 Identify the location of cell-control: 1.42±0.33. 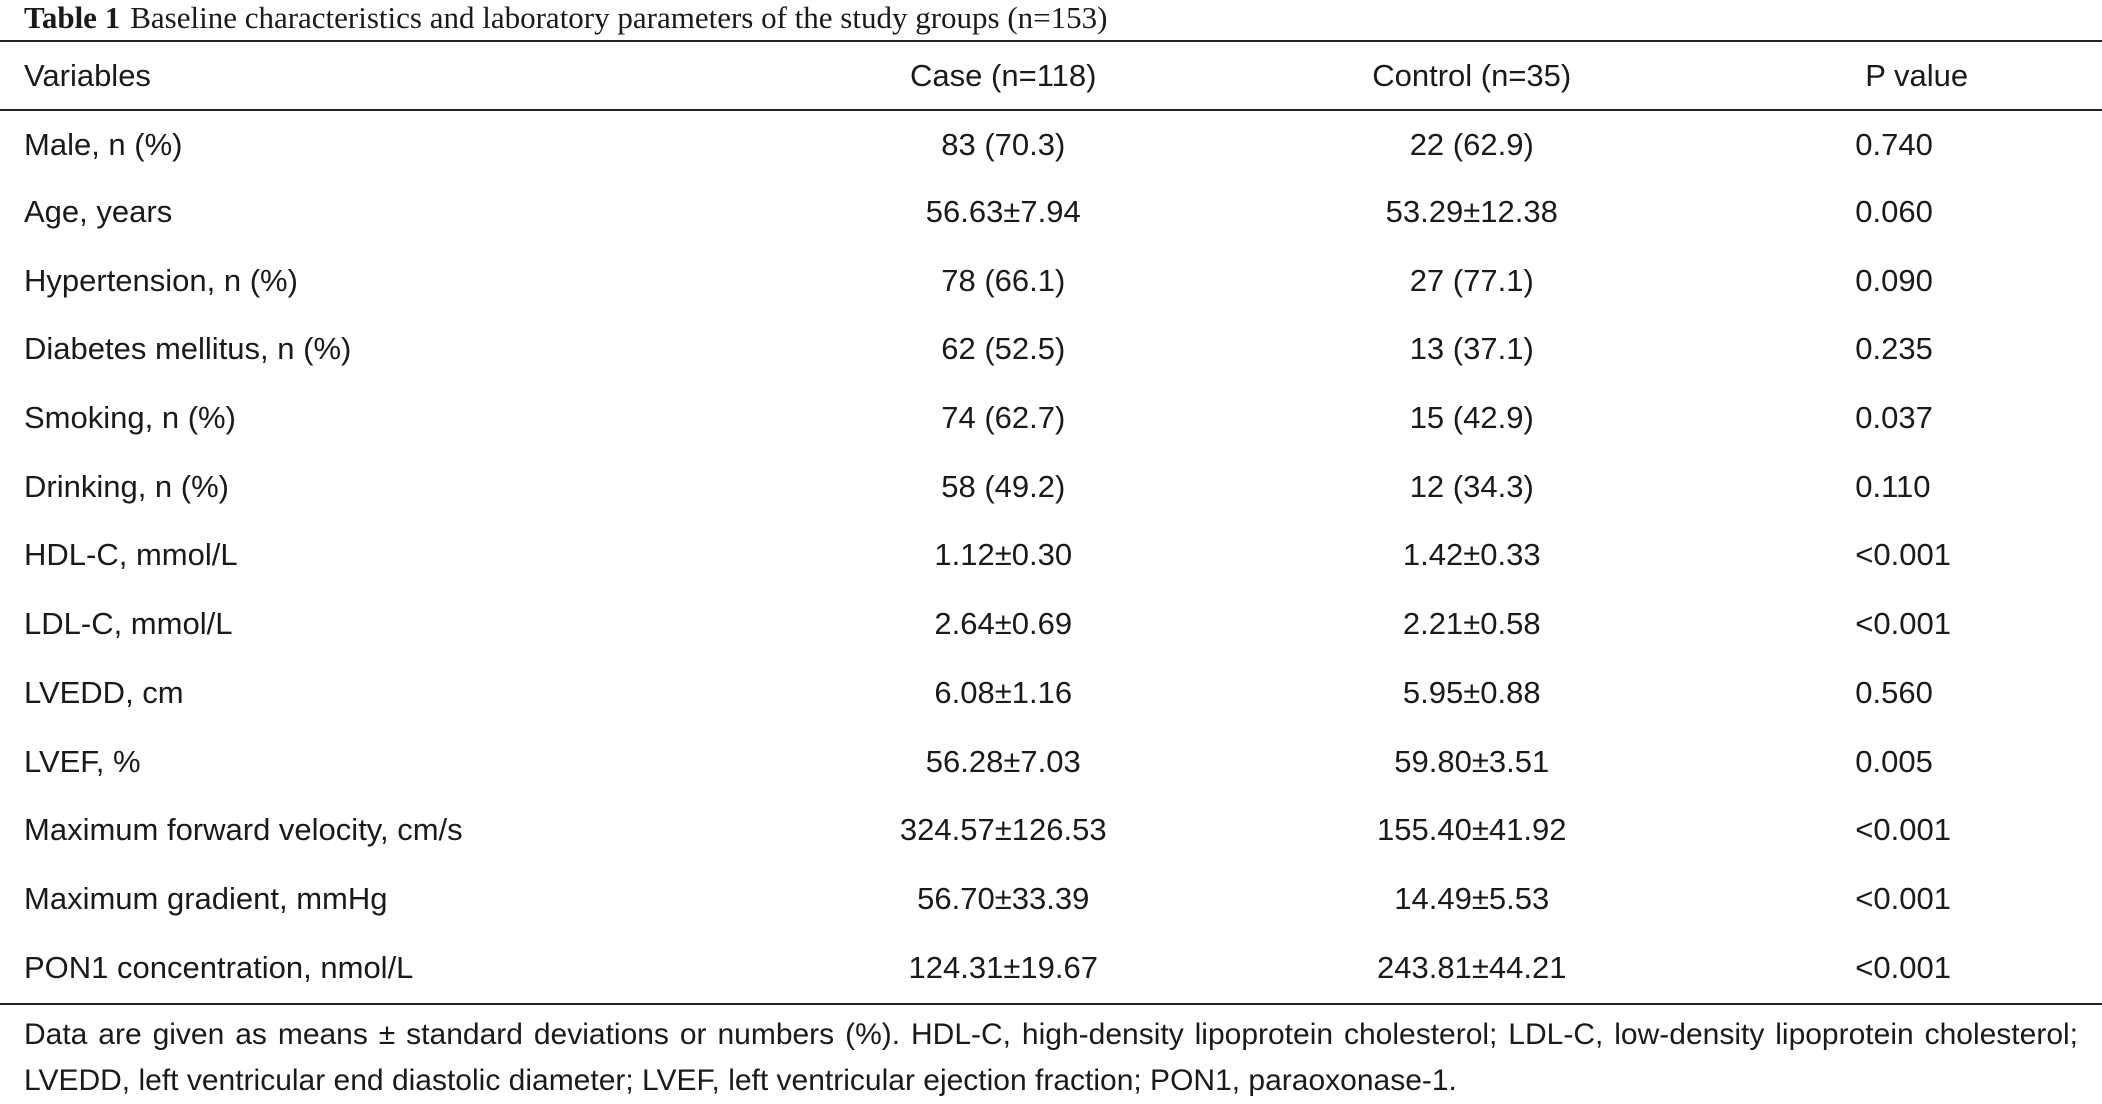
(1471, 555).